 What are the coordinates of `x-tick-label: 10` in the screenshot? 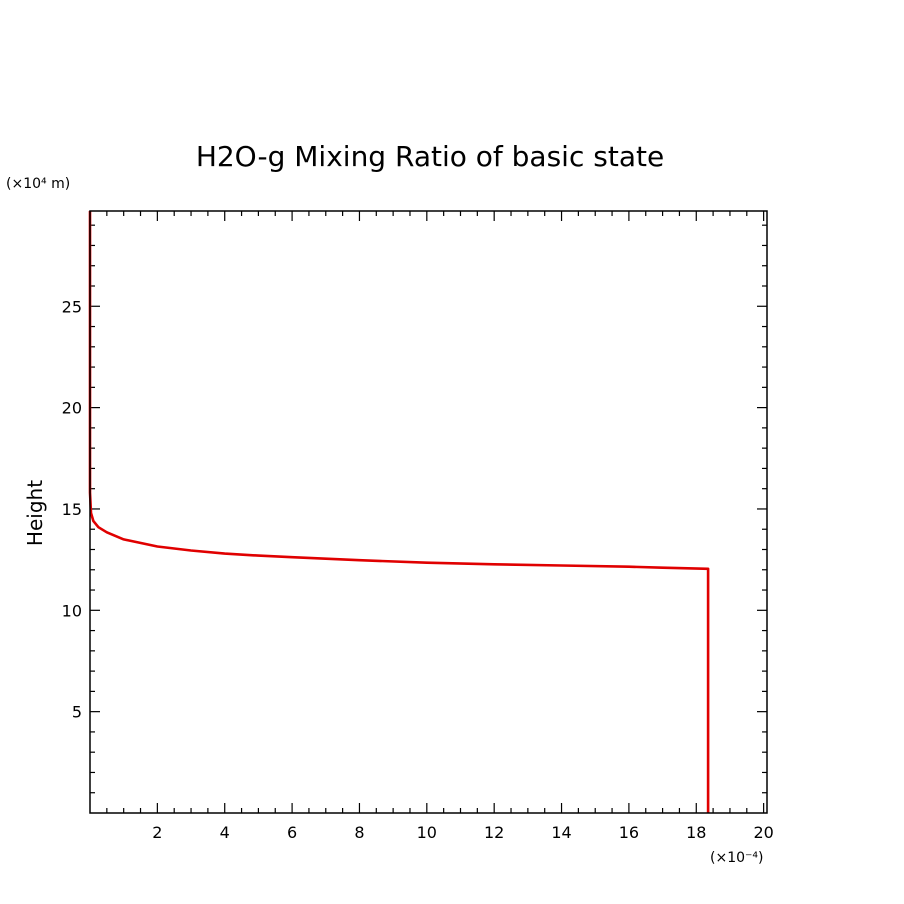 It's located at (427, 832).